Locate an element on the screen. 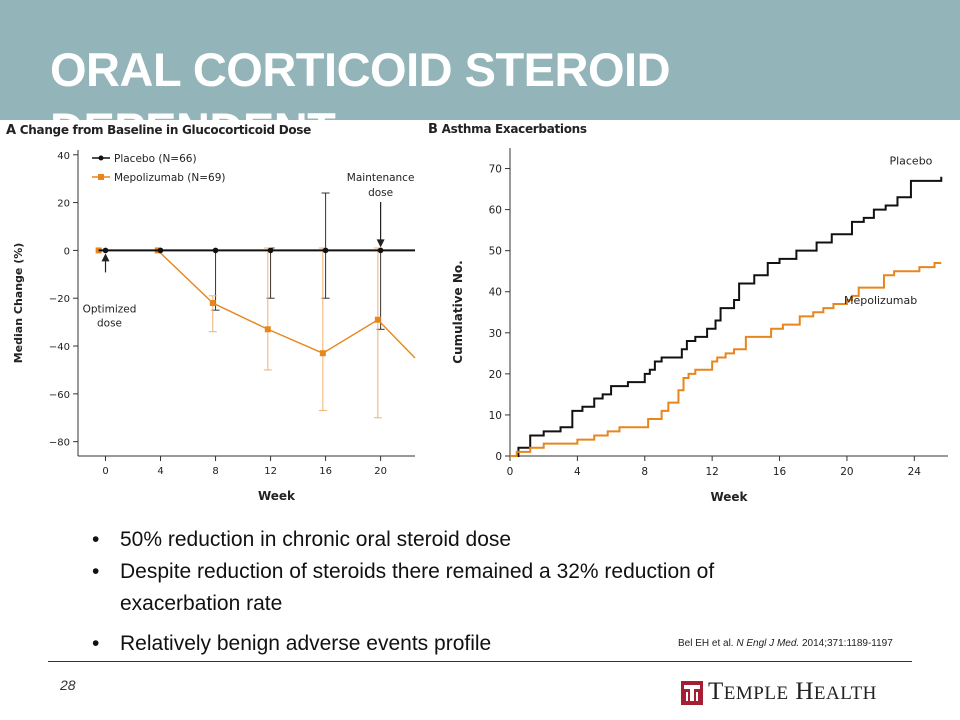 The height and width of the screenshot is (720, 960). y-axis-title: Cumulative No. is located at coordinates (458, 311).